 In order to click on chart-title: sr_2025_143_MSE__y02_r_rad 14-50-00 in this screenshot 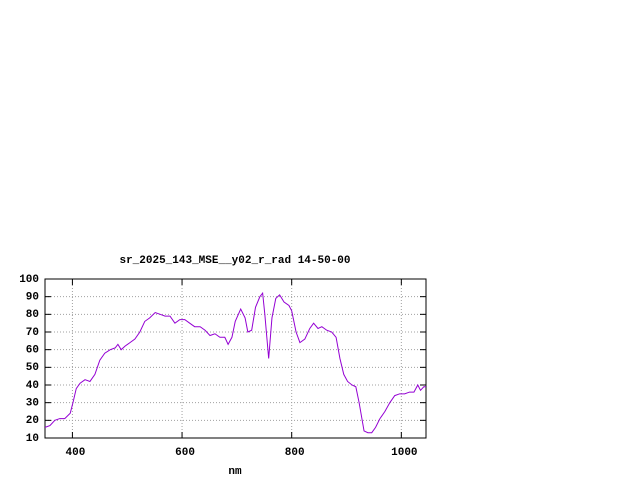, I will do `click(234, 261)`.